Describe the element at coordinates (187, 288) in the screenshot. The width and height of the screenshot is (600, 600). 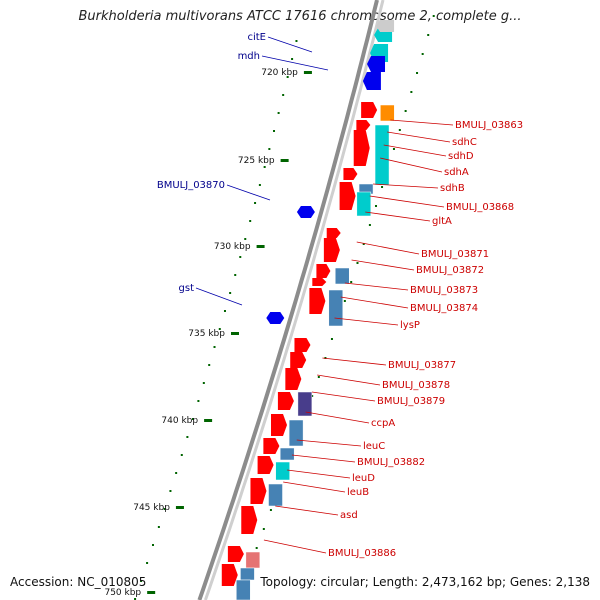
I see `gene-label: gst` at that location.